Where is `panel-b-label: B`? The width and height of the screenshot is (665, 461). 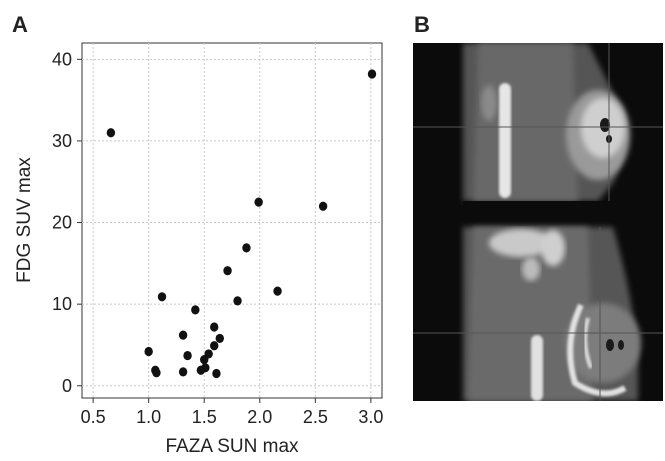 panel-b-label: B is located at coordinates (422, 24).